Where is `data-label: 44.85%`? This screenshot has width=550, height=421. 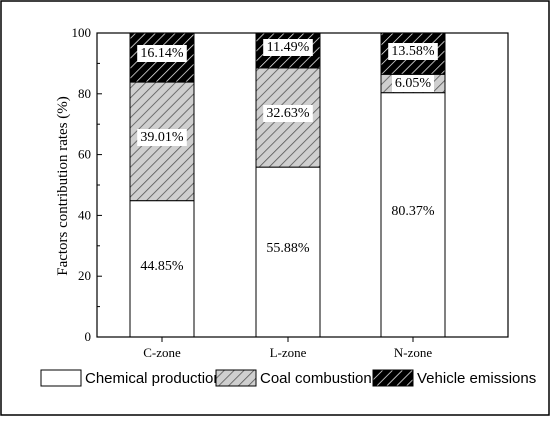 data-label: 44.85% is located at coordinates (162, 266).